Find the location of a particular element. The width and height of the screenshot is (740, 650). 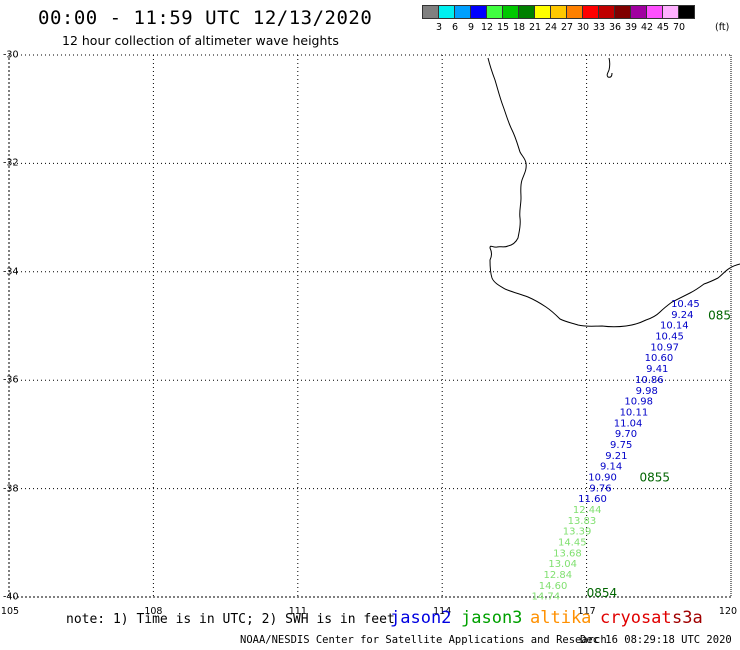

wave-height-label: 10.86 is located at coordinates (649, 380).